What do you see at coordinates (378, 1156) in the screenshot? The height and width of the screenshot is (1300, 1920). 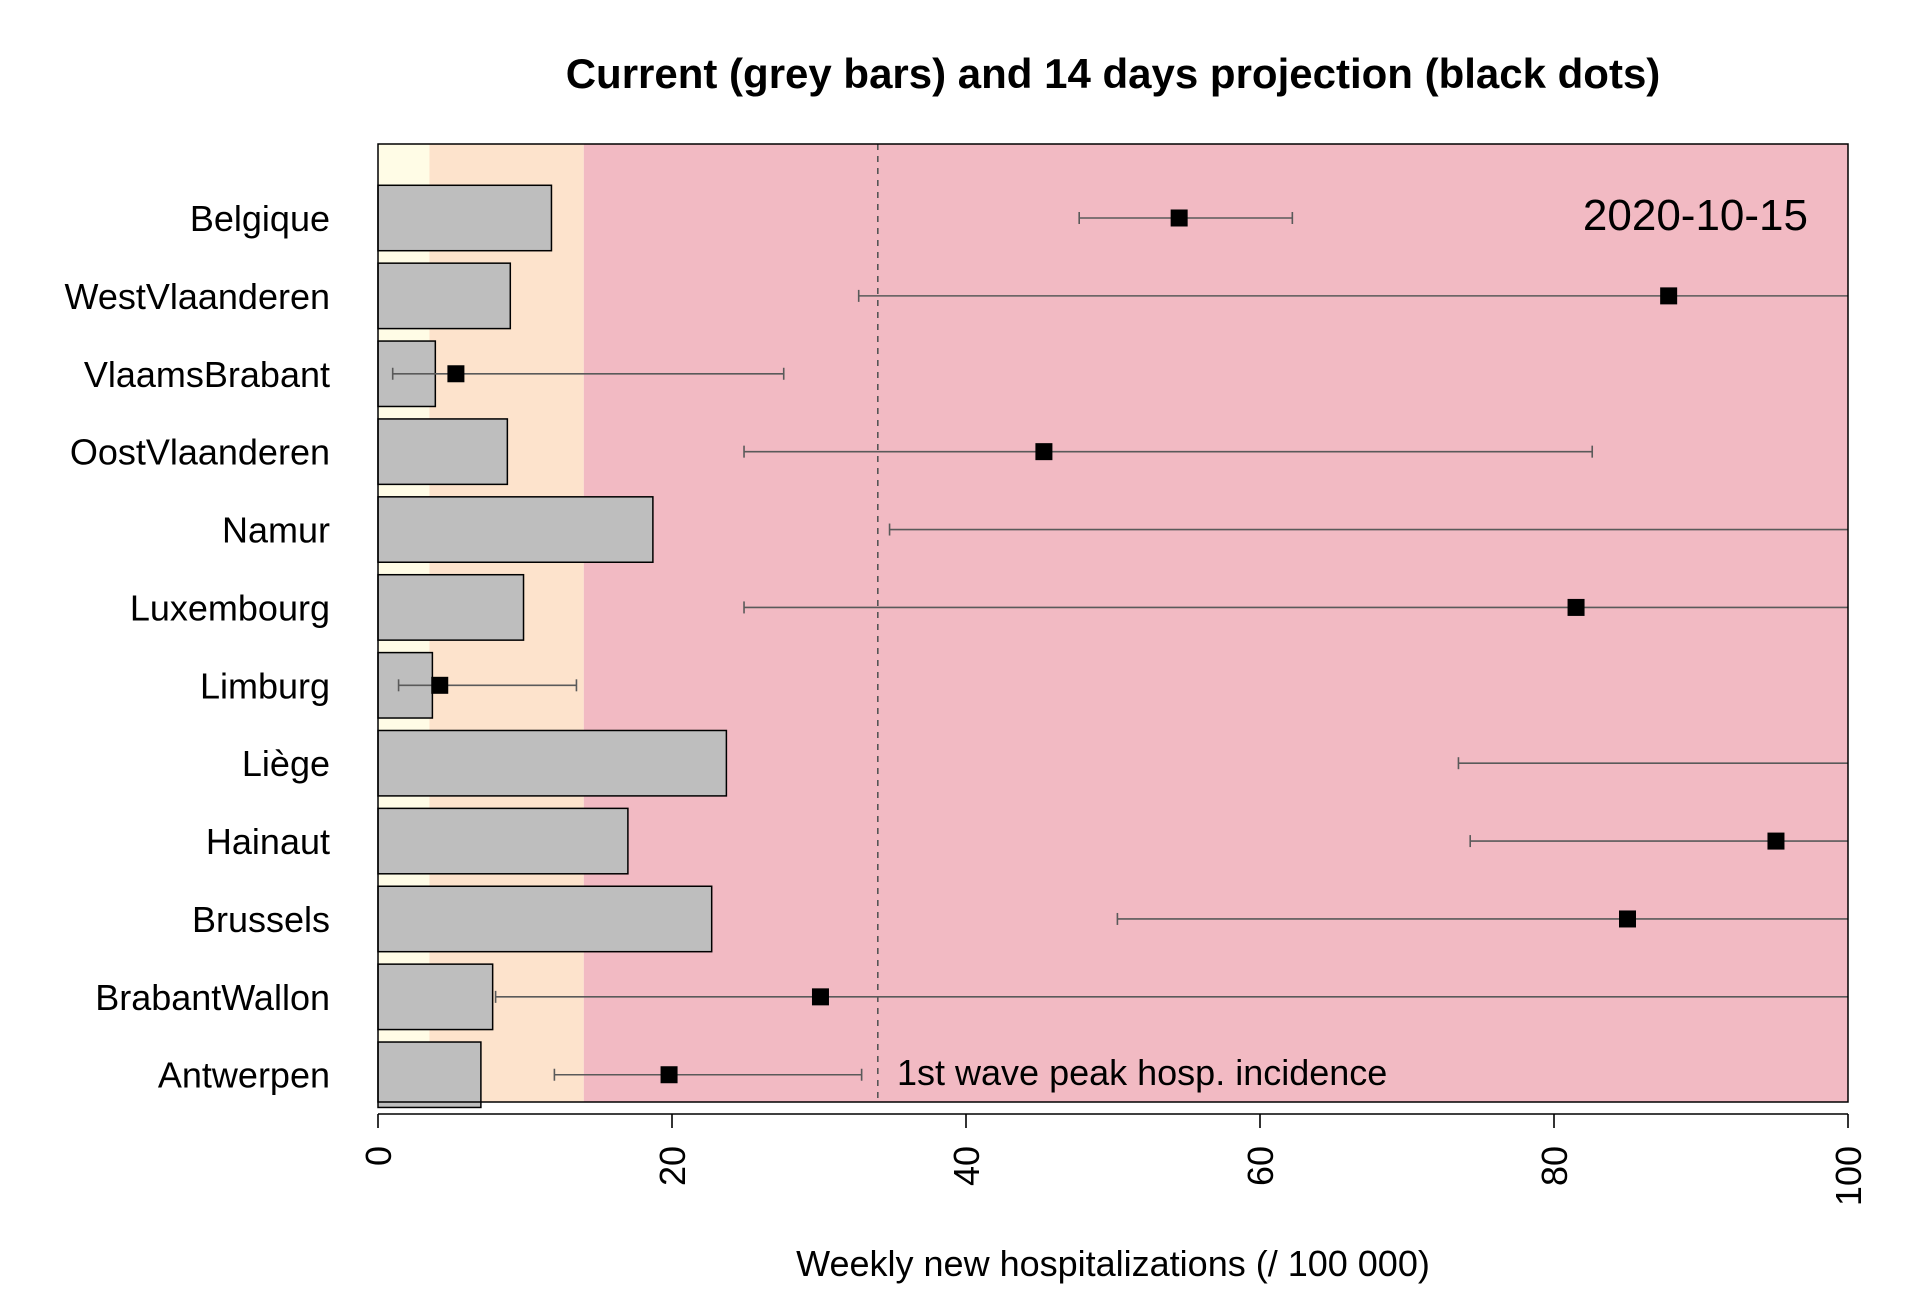 I see `x-tick-label-0: 0` at bounding box center [378, 1156].